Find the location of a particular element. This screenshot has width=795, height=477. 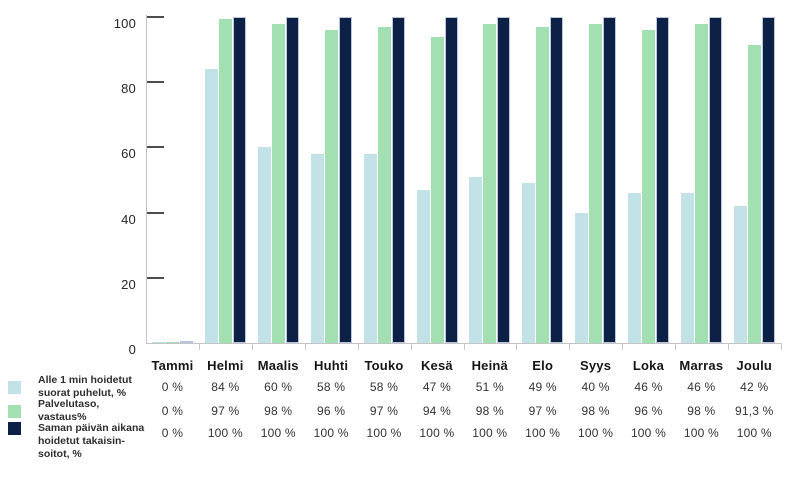

month-header: Kesä is located at coordinates (436, 365).